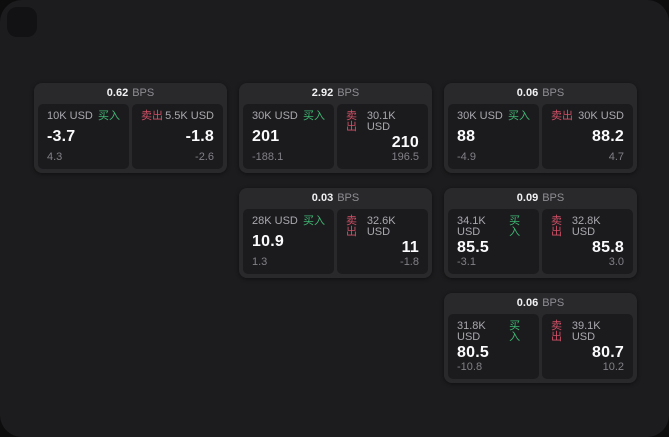 The image size is (669, 437). I want to click on sell-notional: 32.6K USD, so click(381, 226).